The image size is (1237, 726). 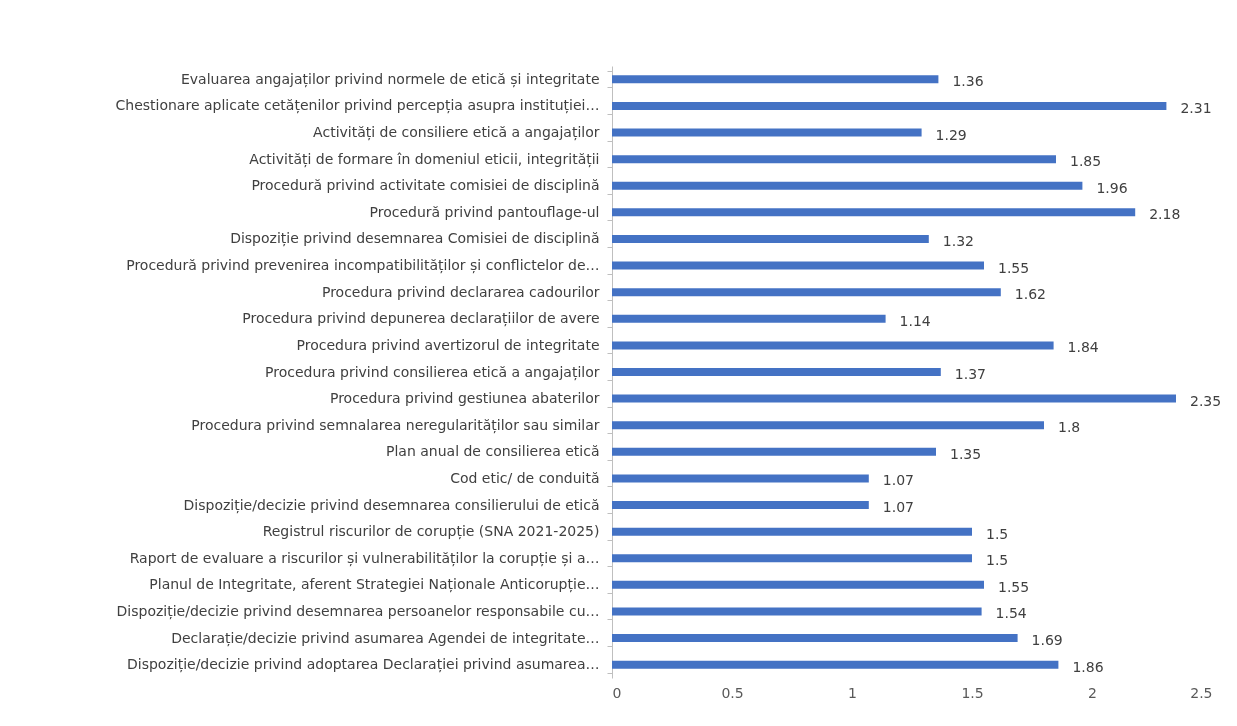 I want to click on y-tick-label: Procedura privind depunerea declarațiilor de avere, so click(x=421, y=319).